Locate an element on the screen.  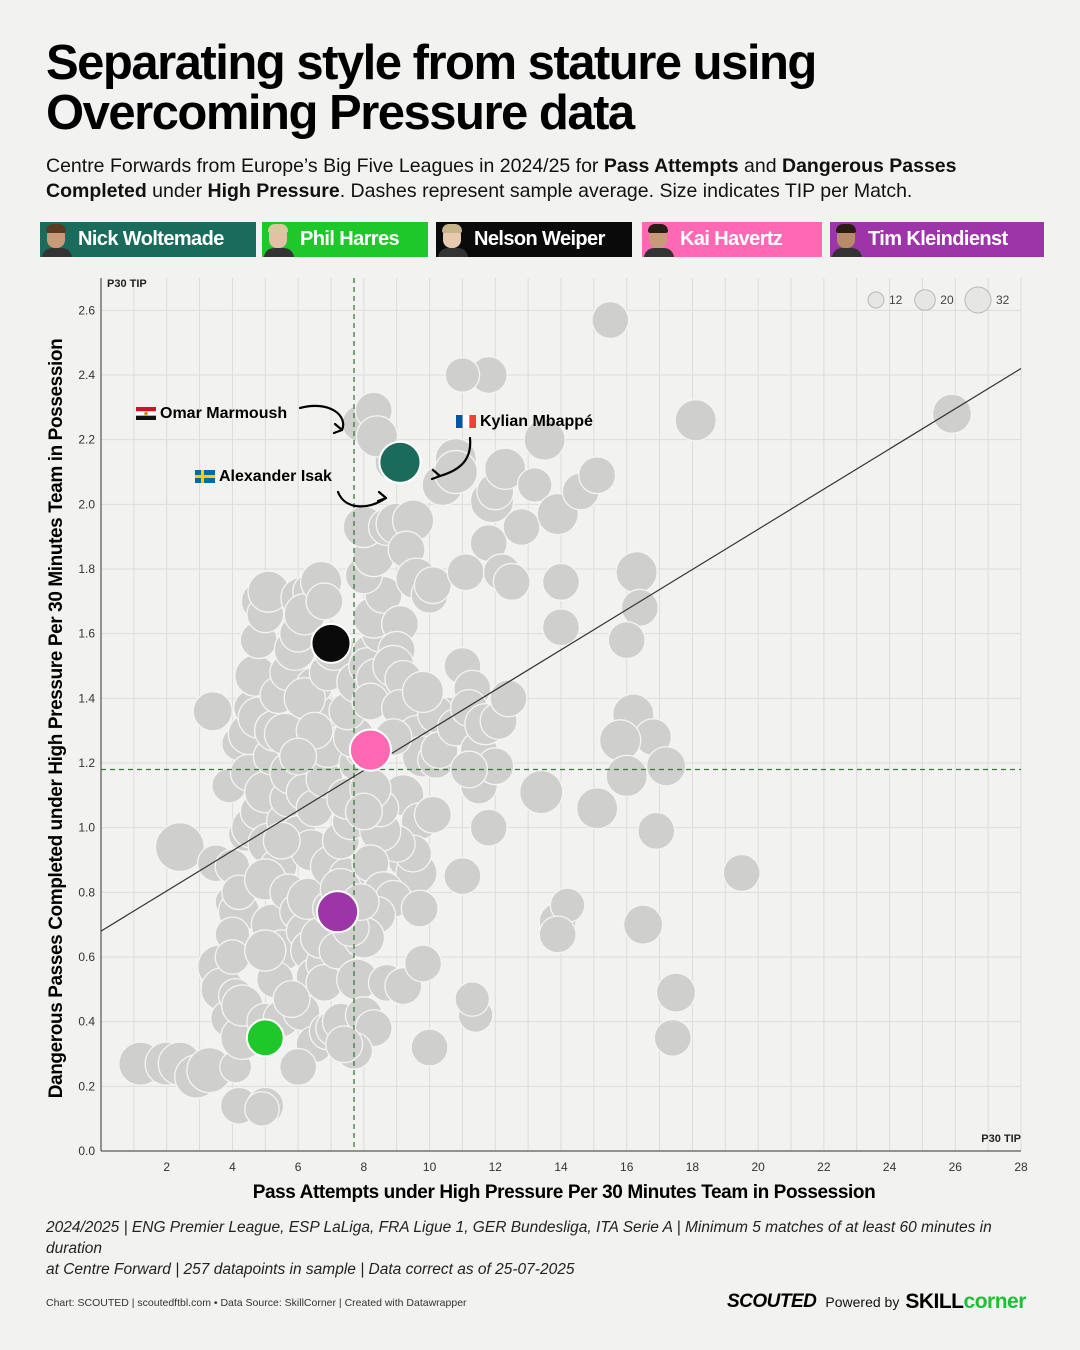
y-tick-label: 1.2 is located at coordinates (86, 763).